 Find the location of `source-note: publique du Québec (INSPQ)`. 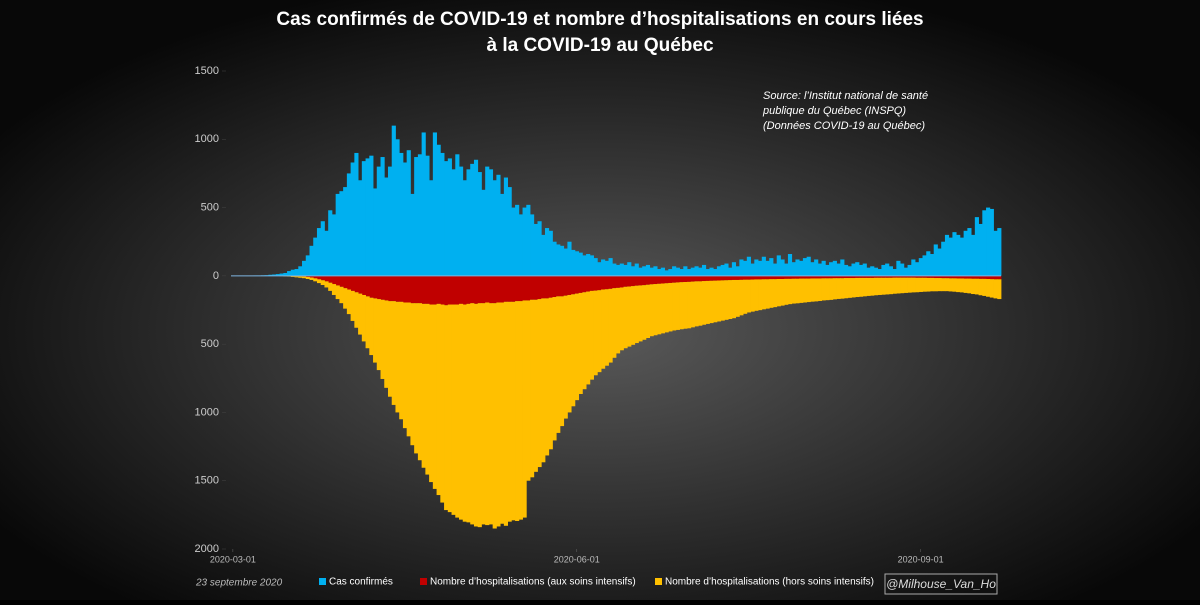

source-note: publique du Québec (INSPQ) is located at coordinates (834, 111).